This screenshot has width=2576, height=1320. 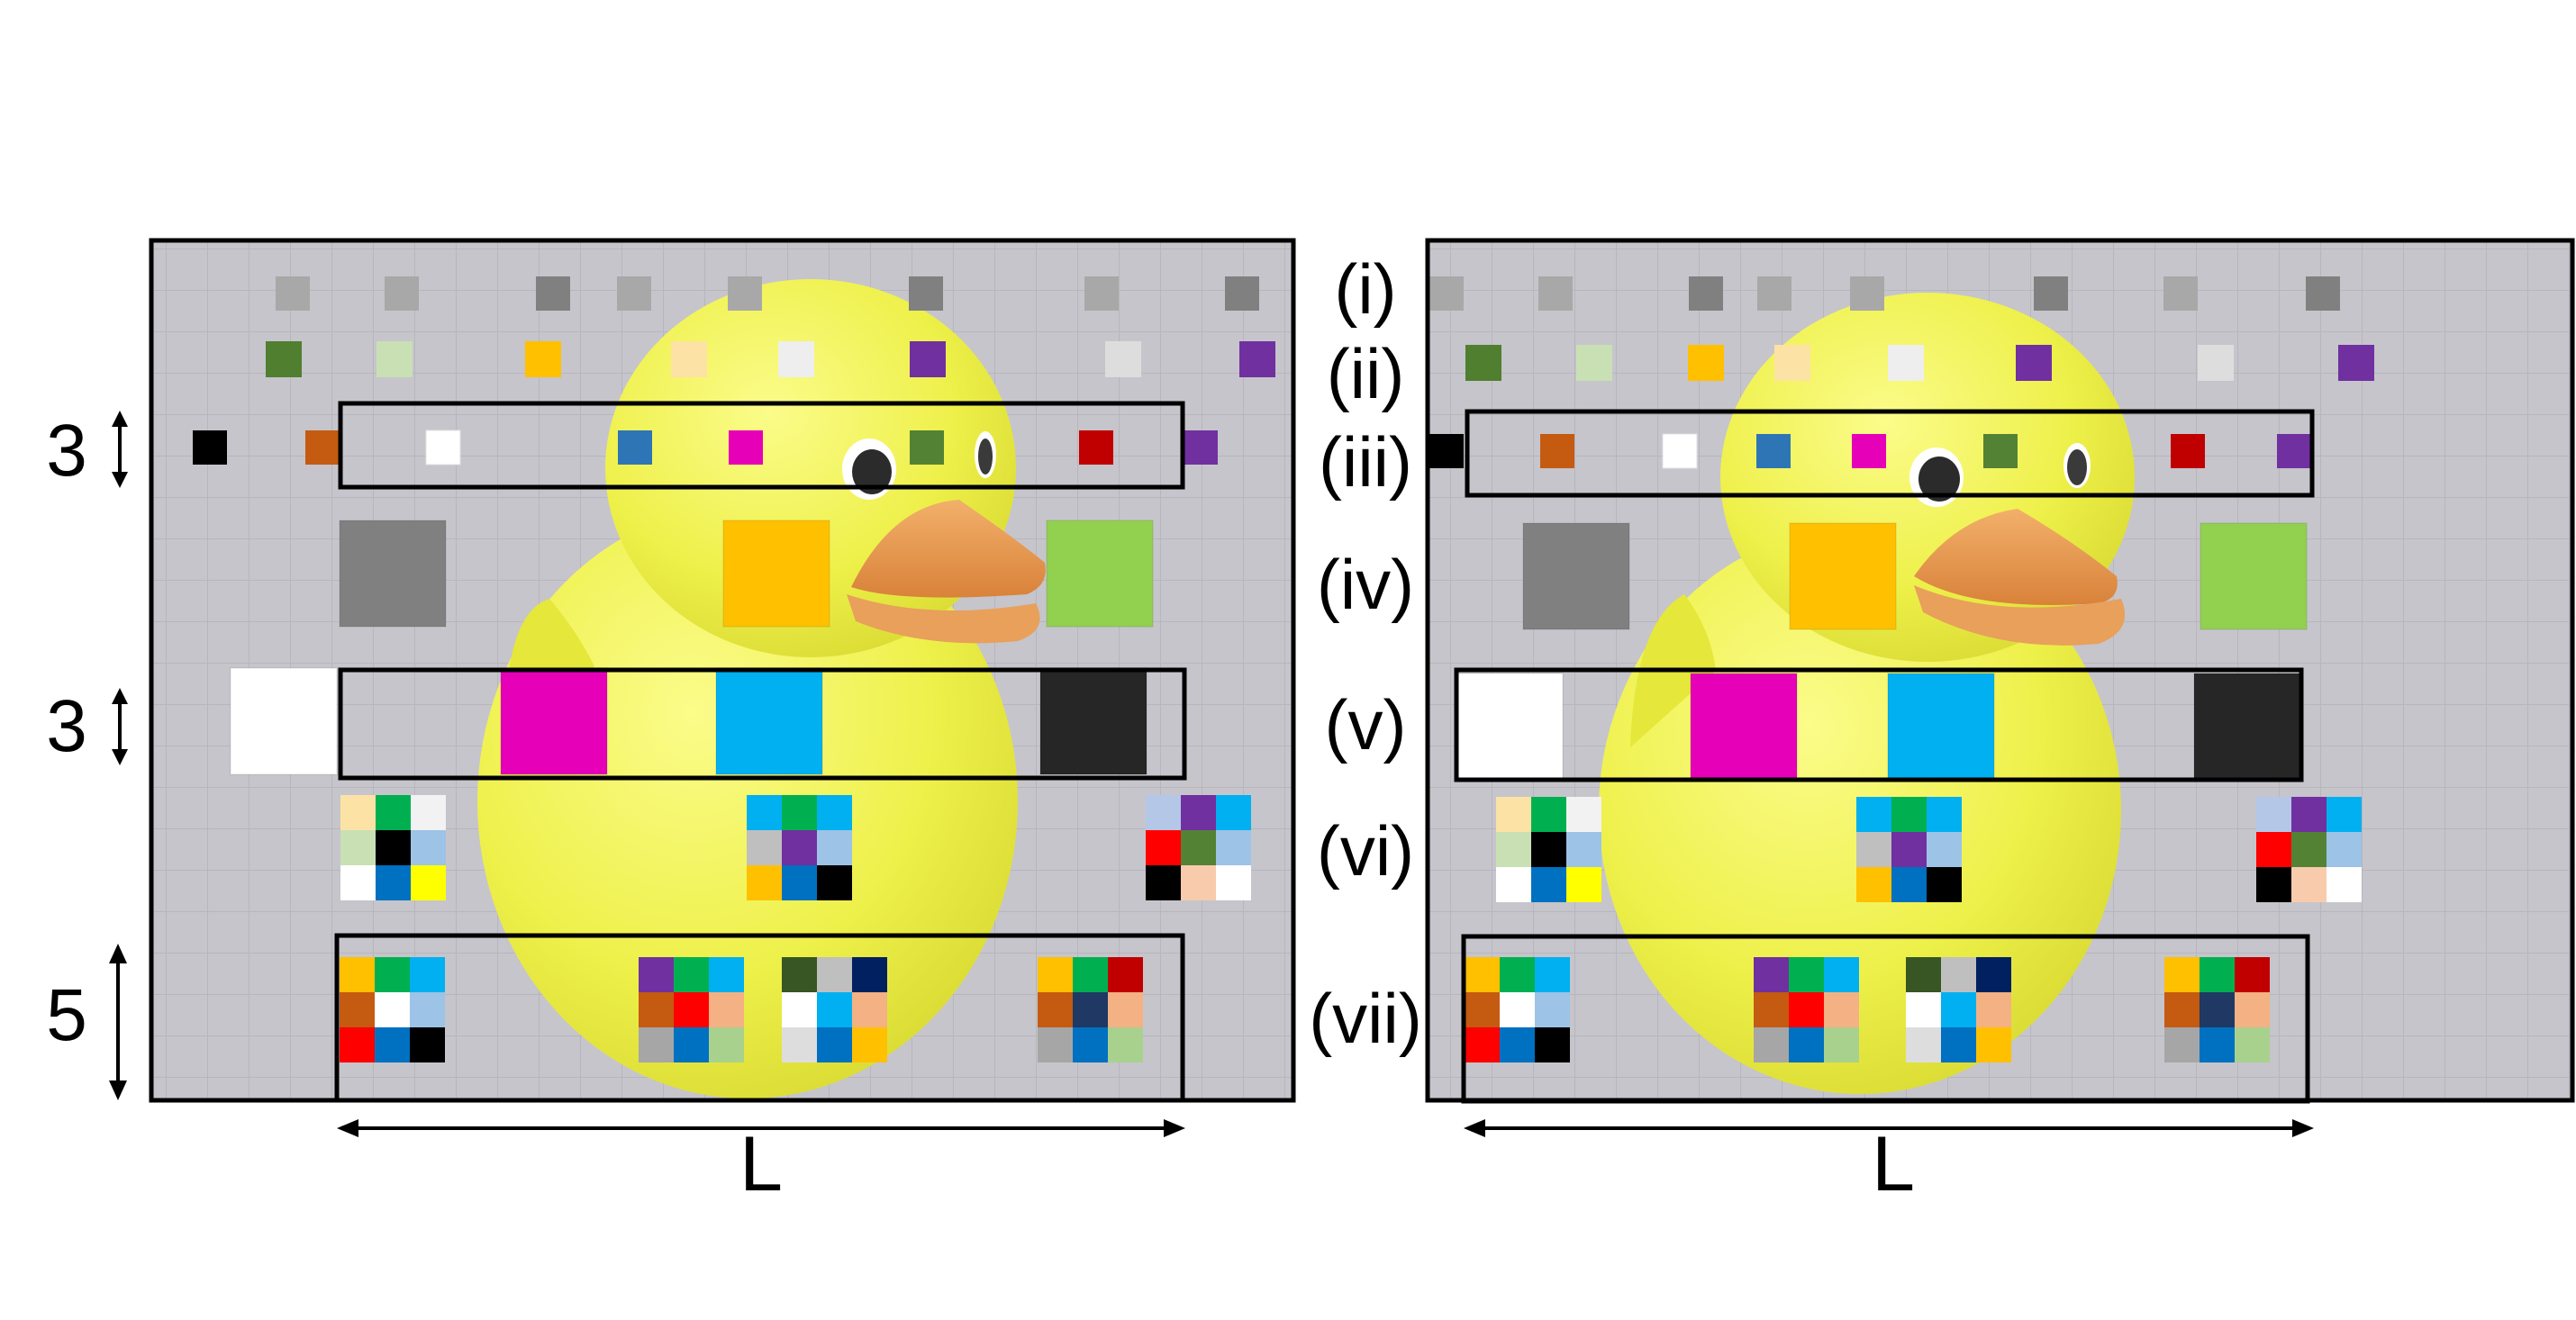 What do you see at coordinates (1365, 1018) in the screenshot?
I see `row-label-vii: (vii)` at bounding box center [1365, 1018].